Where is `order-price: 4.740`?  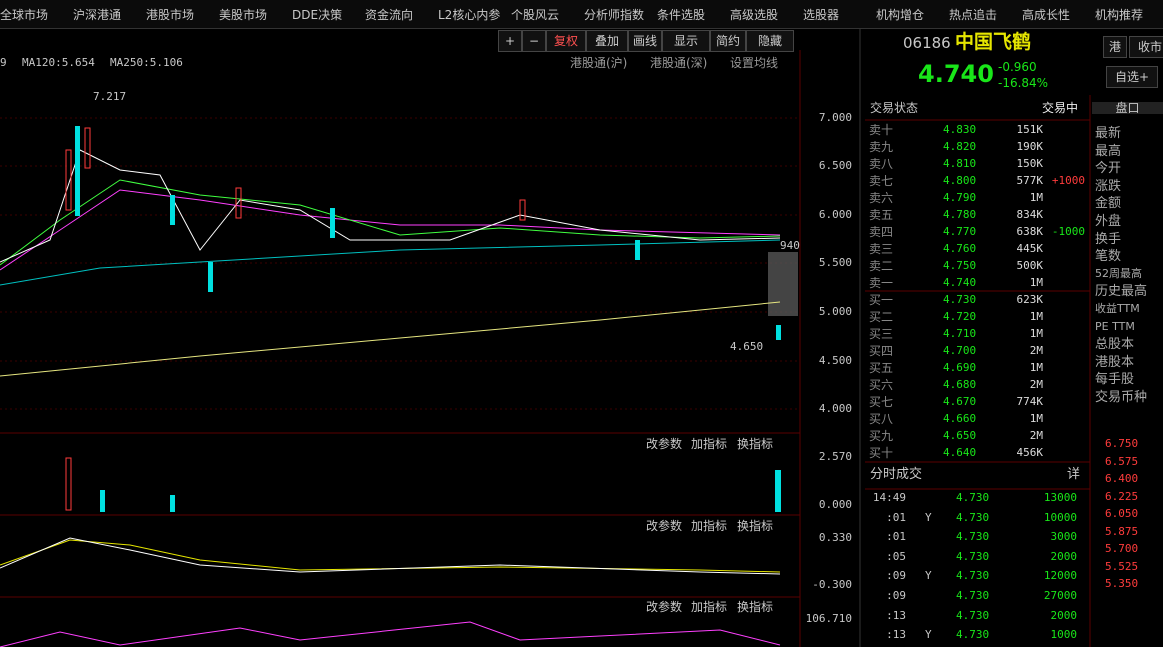 order-price: 4.740 is located at coordinates (960, 282).